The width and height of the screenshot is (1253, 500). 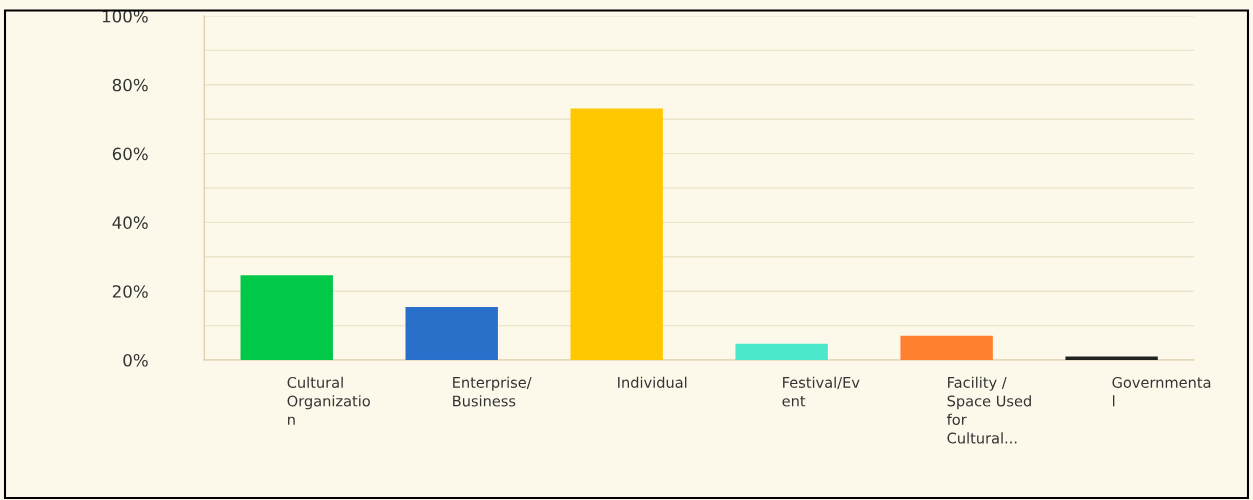 I want to click on y-tick-label: 80%, so click(x=130, y=85).